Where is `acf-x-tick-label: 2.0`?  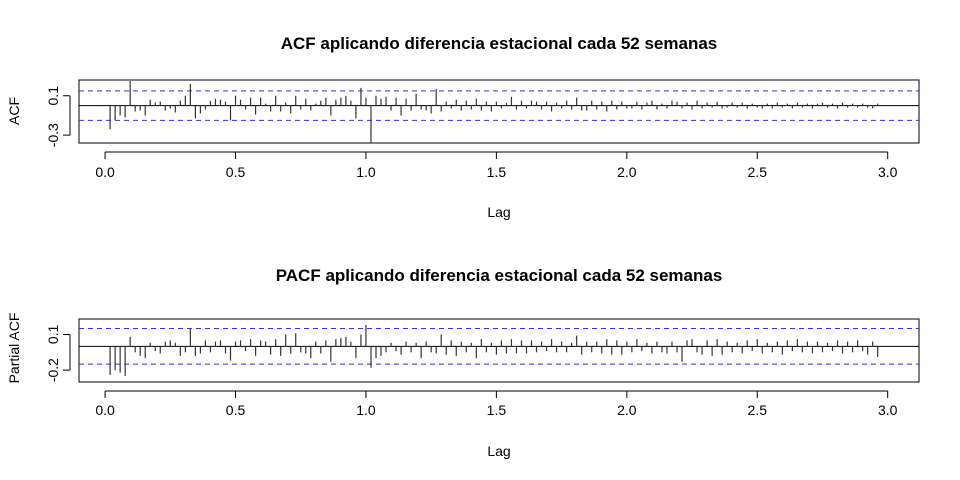
acf-x-tick-label: 2.0 is located at coordinates (627, 172).